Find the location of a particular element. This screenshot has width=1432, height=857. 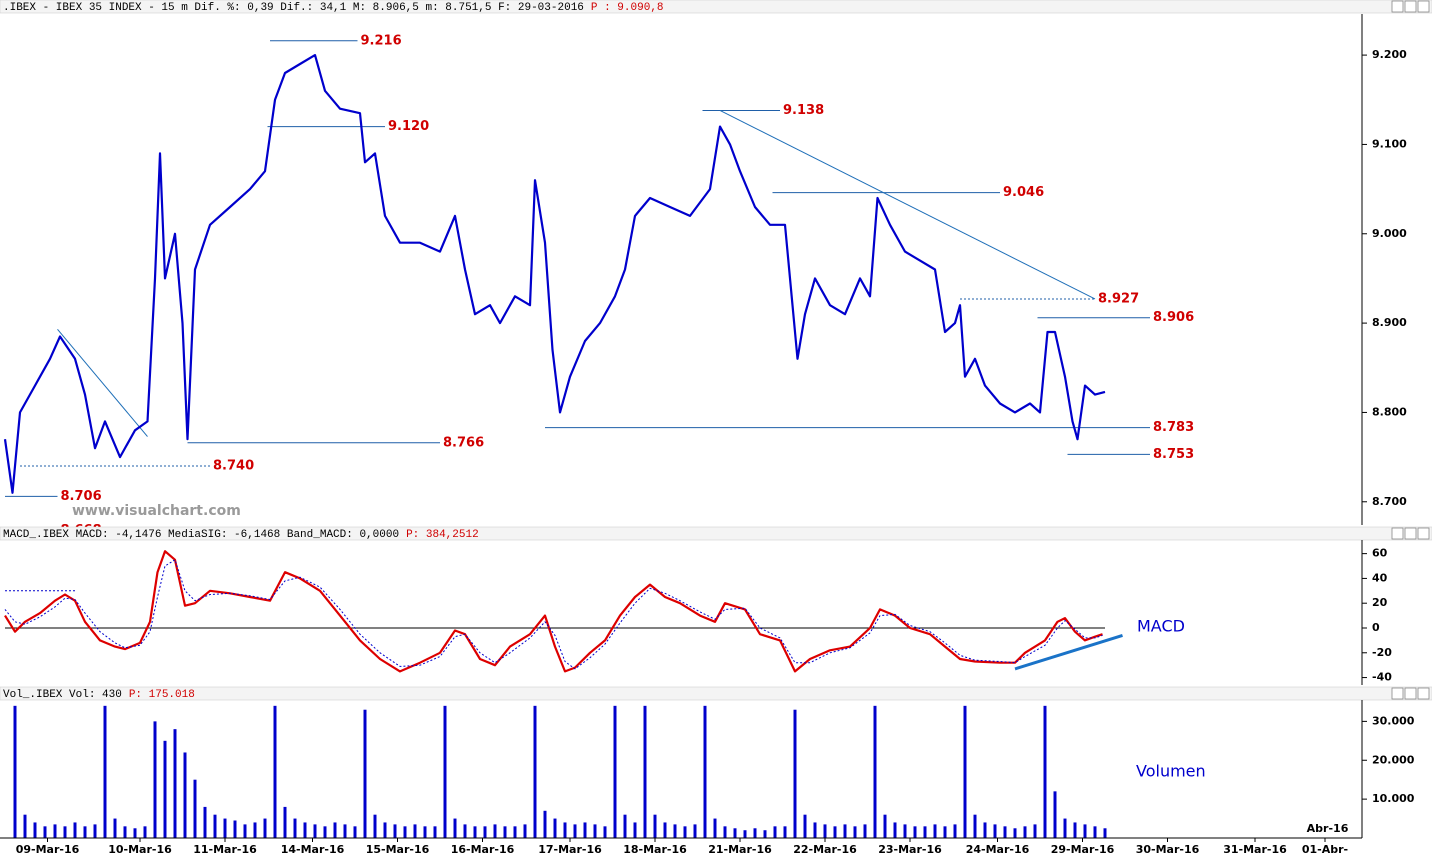

y-tick-label: -20 is located at coordinates (1382, 652).